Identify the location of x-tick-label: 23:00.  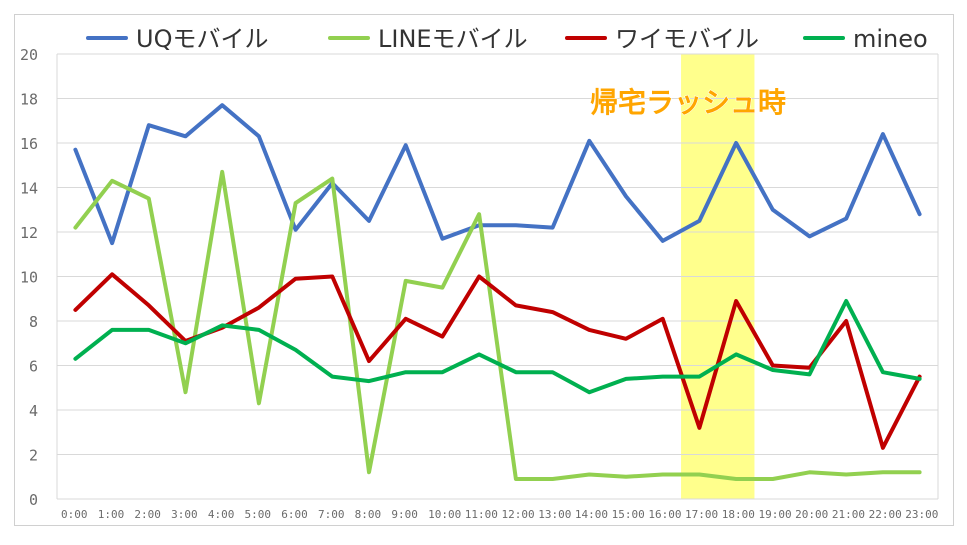
(921, 514).